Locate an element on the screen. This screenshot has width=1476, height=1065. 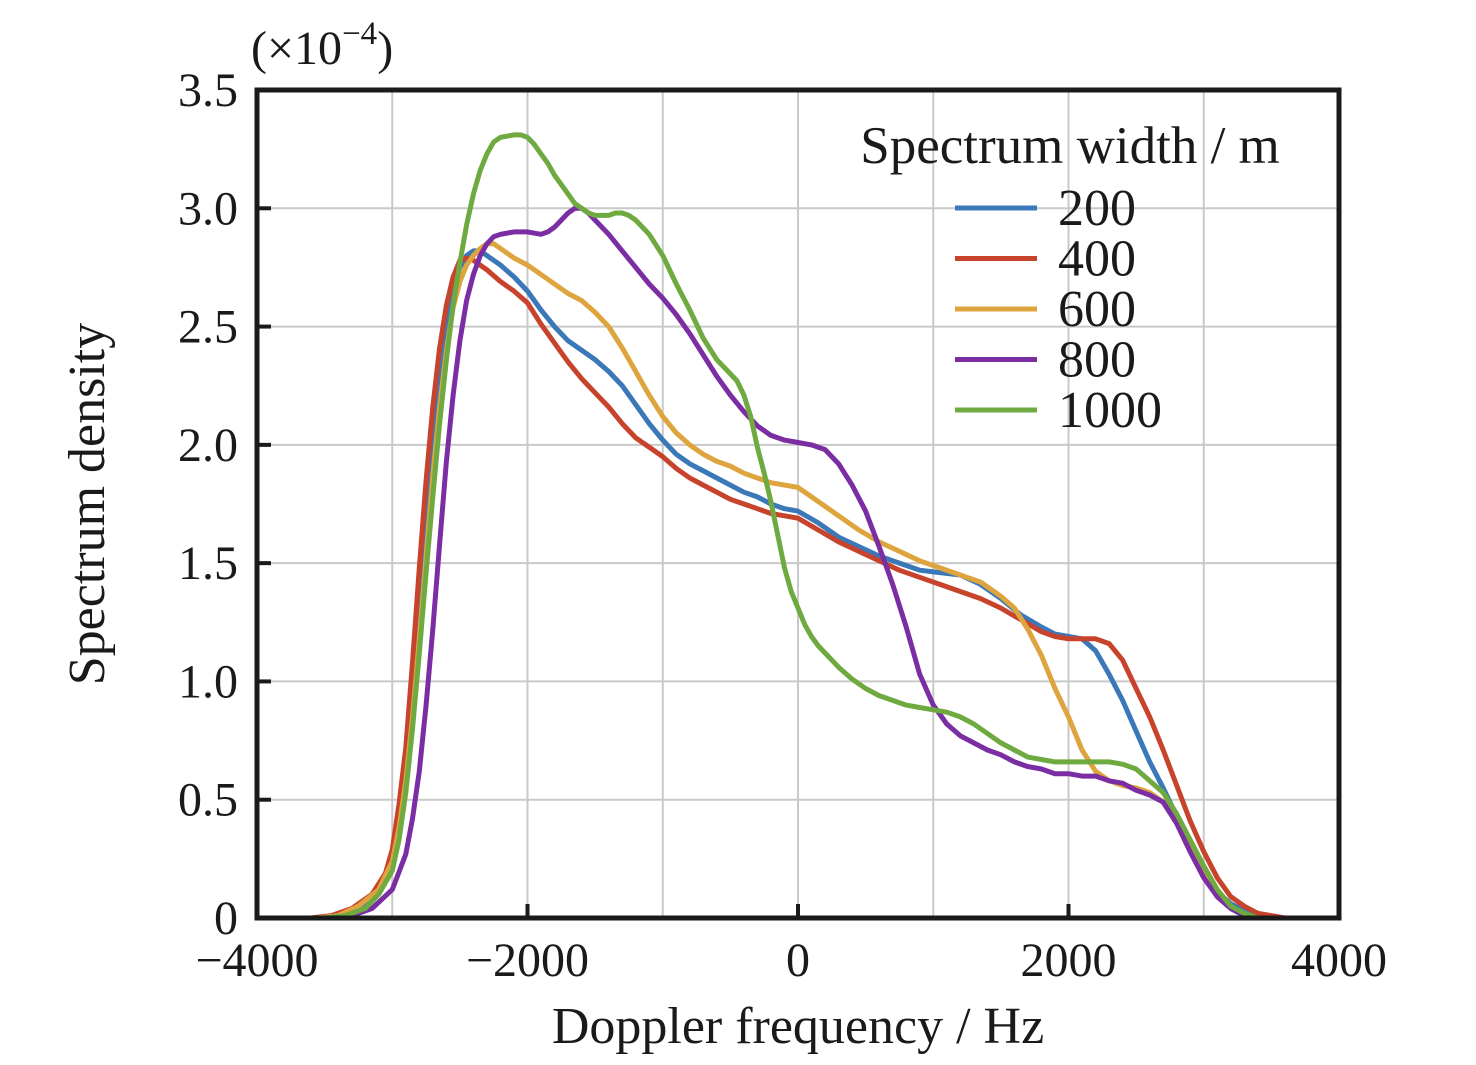
y-tick-label: 2.0 is located at coordinates (208, 445).